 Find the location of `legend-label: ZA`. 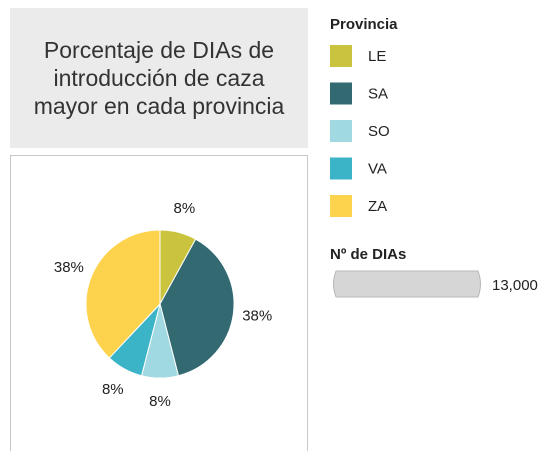

legend-label: ZA is located at coordinates (377, 206).